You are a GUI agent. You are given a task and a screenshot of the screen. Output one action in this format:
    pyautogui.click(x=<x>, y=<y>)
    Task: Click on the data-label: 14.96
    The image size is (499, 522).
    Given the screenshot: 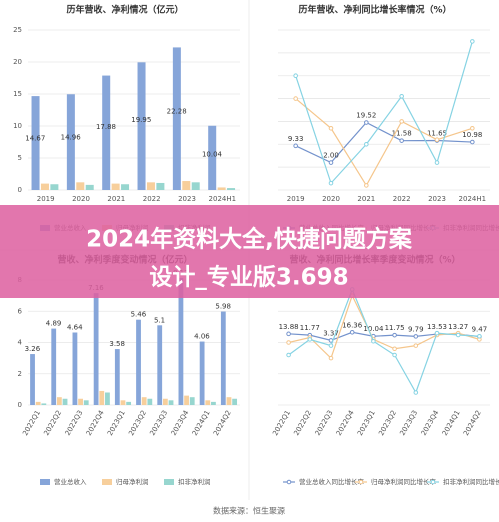 What is the action you would take?
    pyautogui.click(x=71, y=137)
    